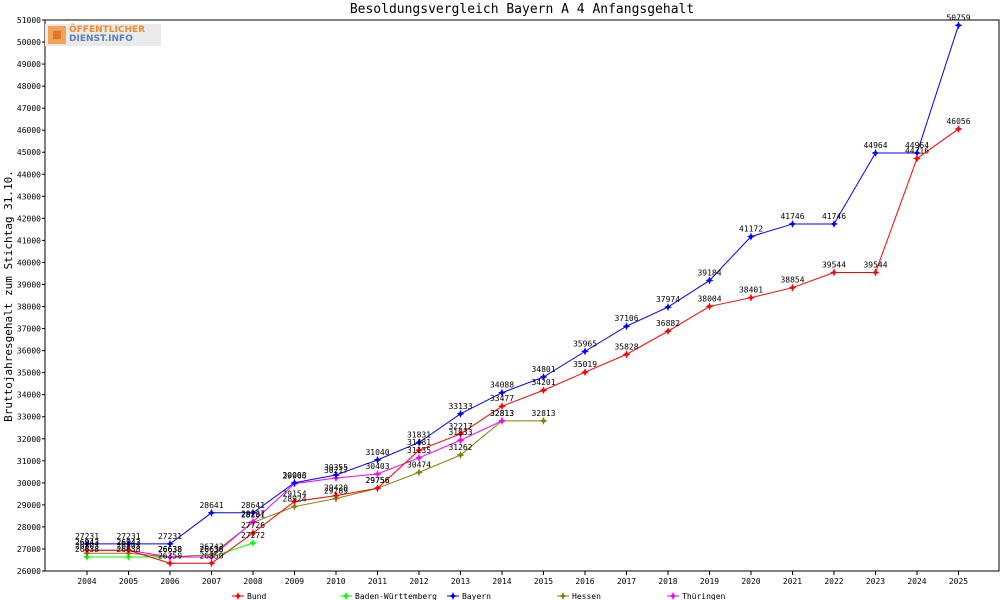 The width and height of the screenshot is (1000, 600). Describe the element at coordinates (87, 542) in the screenshot. I see `data-label: 26943` at that location.